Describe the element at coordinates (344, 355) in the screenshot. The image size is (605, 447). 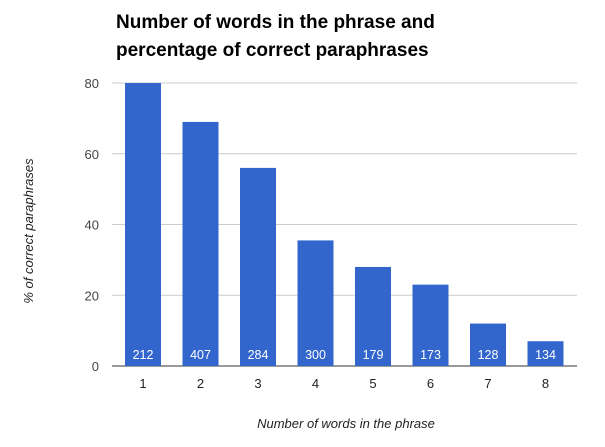
I see `bar-value-labels: 212 407 284 300 179 173 128 134` at that location.